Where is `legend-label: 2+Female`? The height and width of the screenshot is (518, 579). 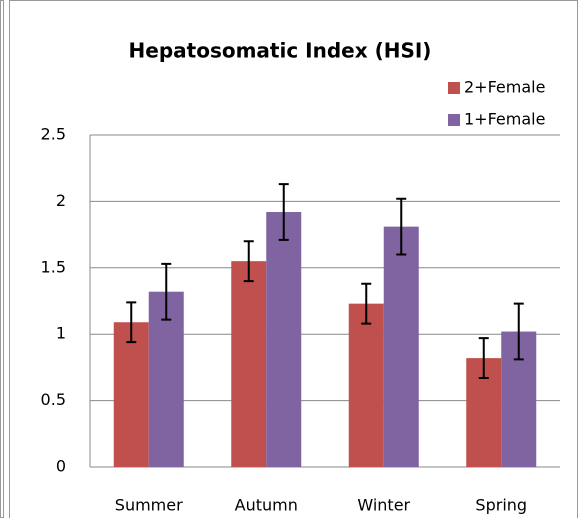
legend-label: 2+Female is located at coordinates (504, 87).